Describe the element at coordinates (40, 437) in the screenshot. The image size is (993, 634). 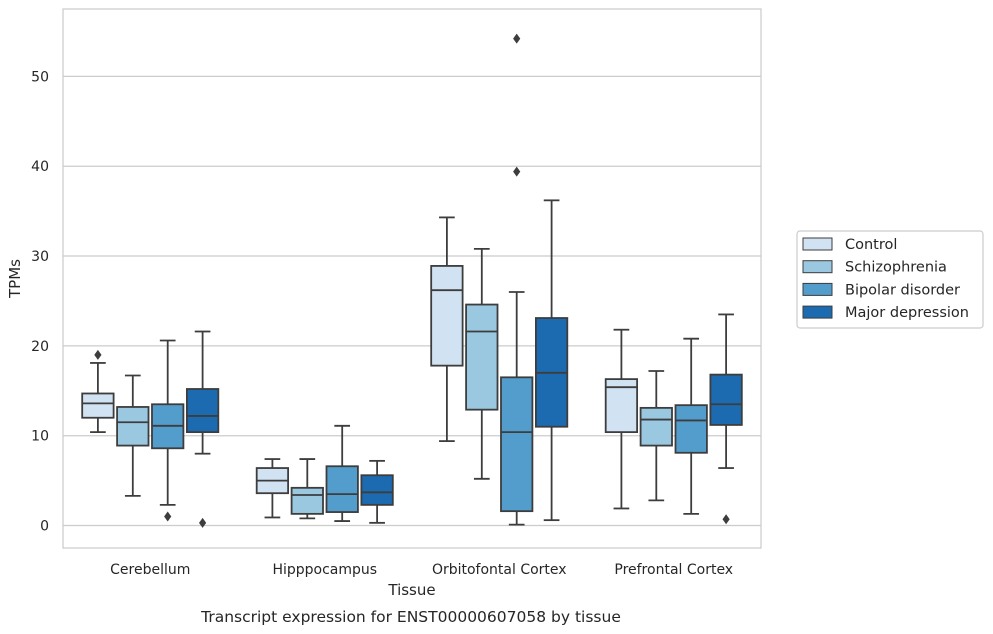
I see `y-tick-label: 10` at that location.